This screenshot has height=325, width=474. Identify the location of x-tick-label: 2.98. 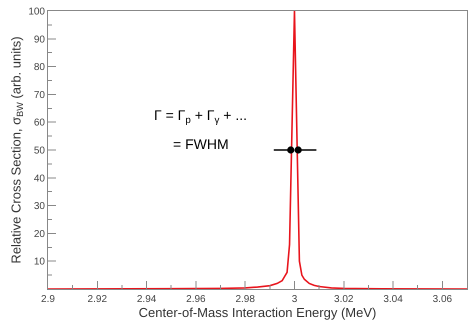
(245, 299).